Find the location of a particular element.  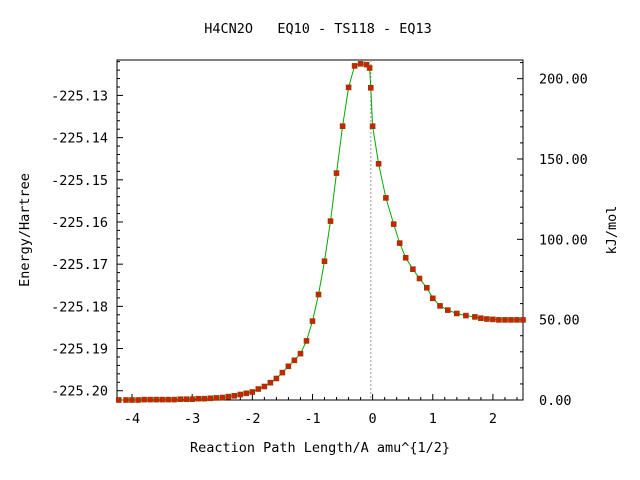

y-tick-label: -225.19 is located at coordinates (79, 350).